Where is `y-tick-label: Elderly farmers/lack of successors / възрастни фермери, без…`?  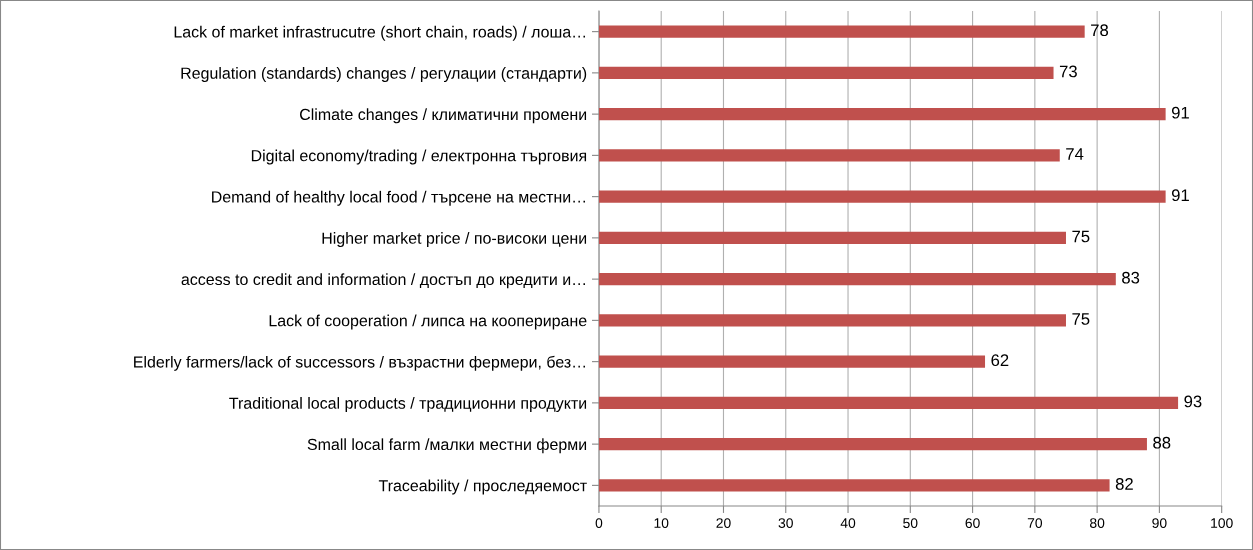 y-tick-label: Elderly farmers/lack of successors / възрастни фермери, без… is located at coordinates (359, 363).